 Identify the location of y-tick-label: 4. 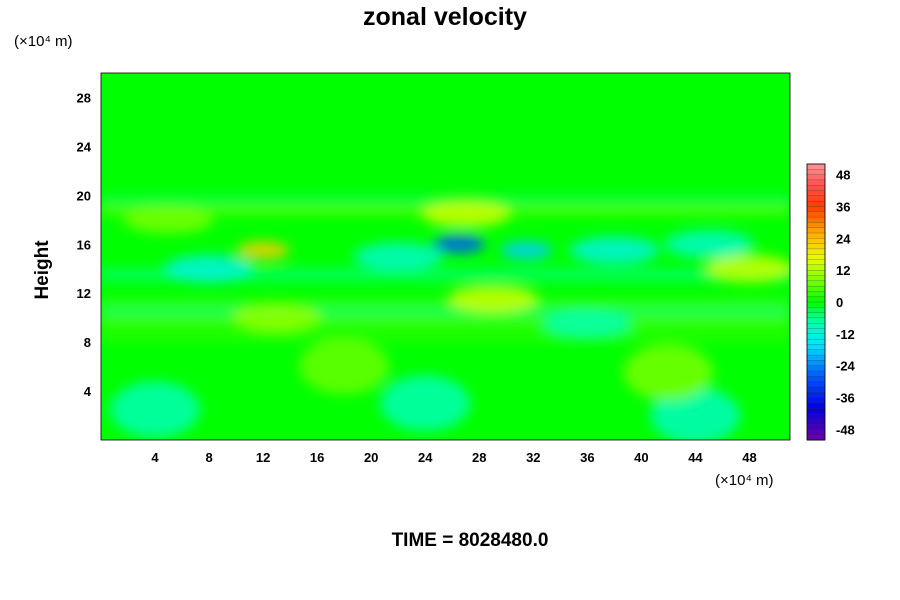
(88, 391).